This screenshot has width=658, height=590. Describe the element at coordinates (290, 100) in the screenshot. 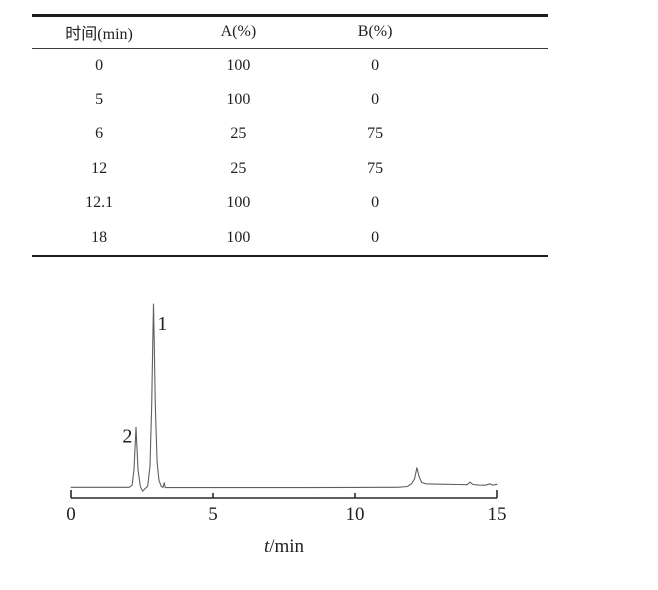

I see `table-row: 5 100 0` at that location.